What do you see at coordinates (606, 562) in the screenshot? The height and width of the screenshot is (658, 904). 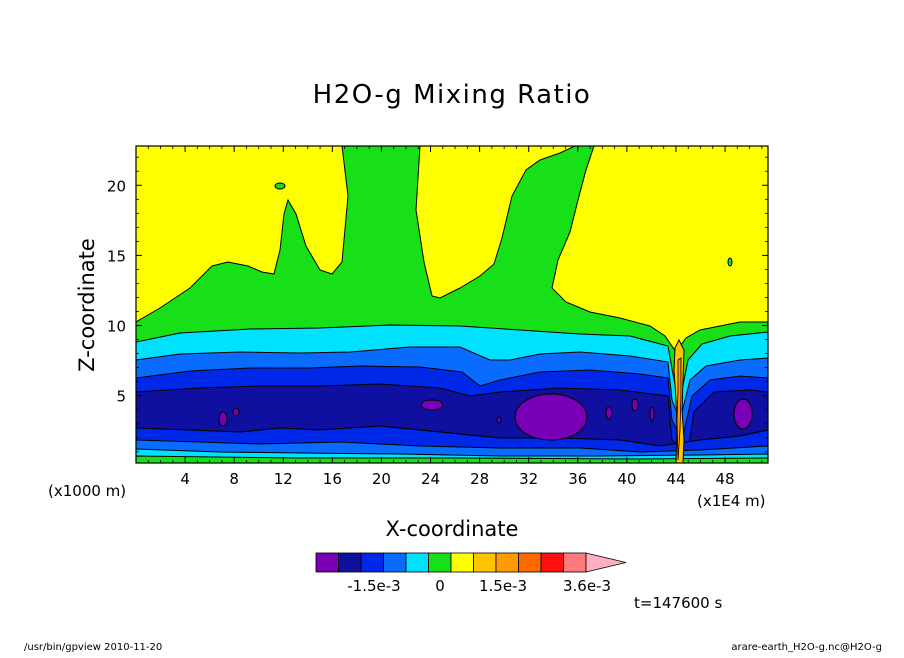 I see `colorbar-extend-arrow` at bounding box center [606, 562].